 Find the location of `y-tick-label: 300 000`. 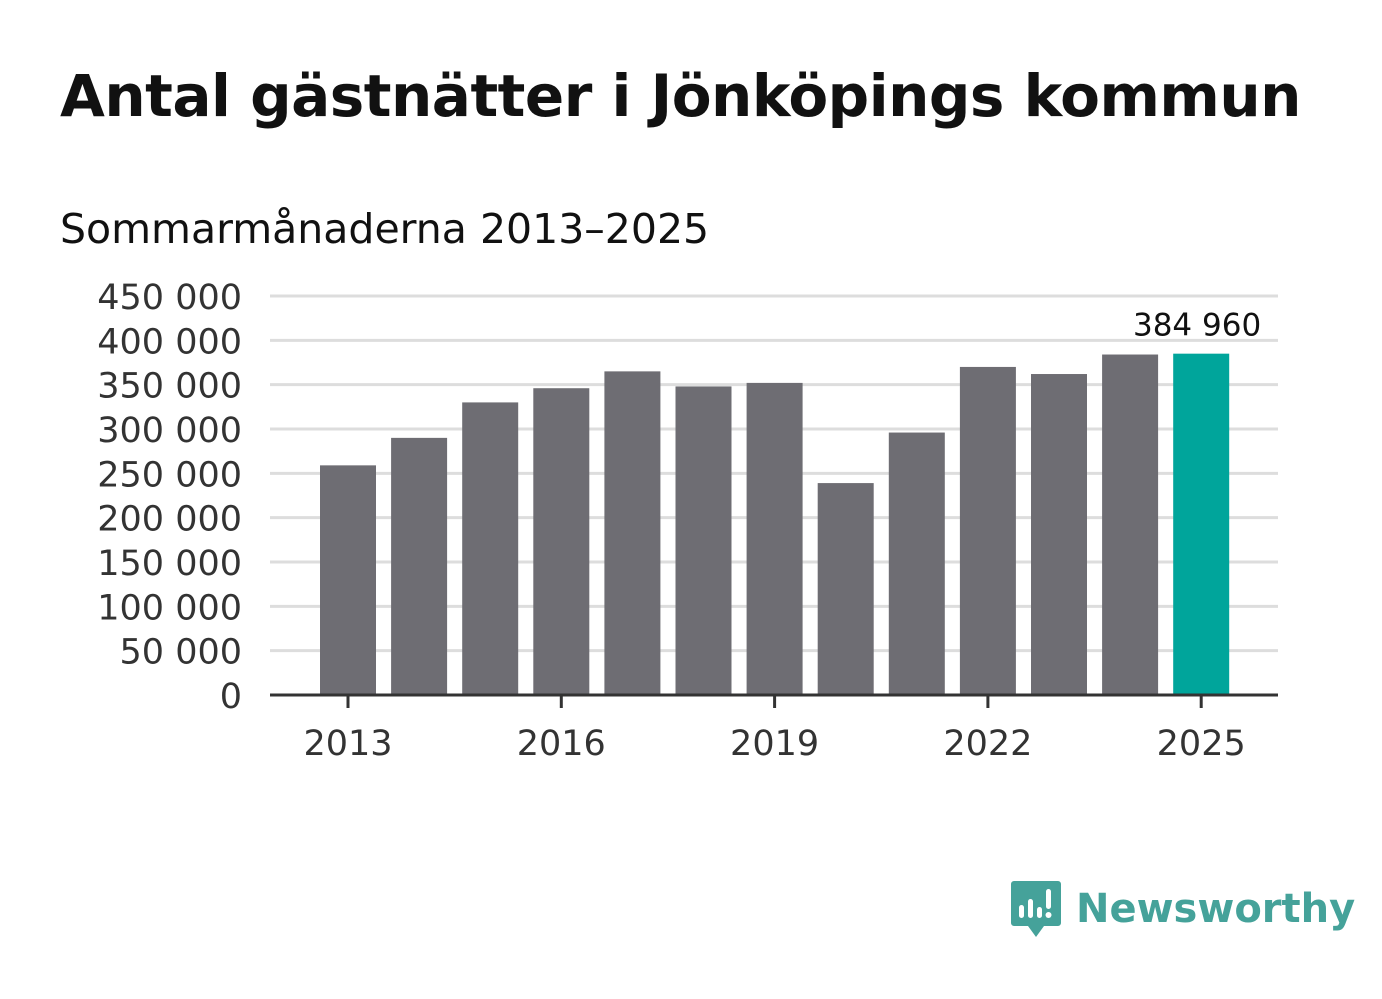

y-tick-label: 300 000 is located at coordinates (169, 431).